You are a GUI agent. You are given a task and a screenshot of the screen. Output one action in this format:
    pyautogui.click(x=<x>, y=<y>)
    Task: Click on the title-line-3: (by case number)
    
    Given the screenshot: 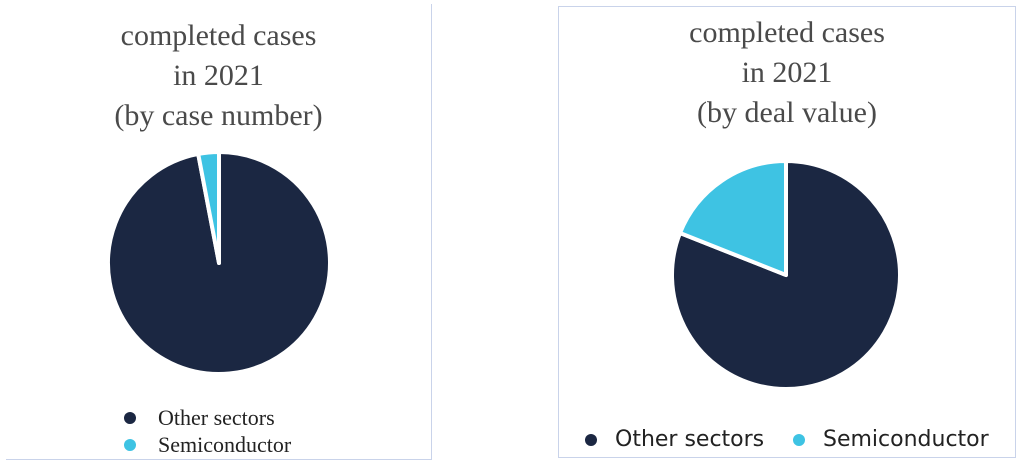 What is the action you would take?
    pyautogui.click(x=218, y=115)
    